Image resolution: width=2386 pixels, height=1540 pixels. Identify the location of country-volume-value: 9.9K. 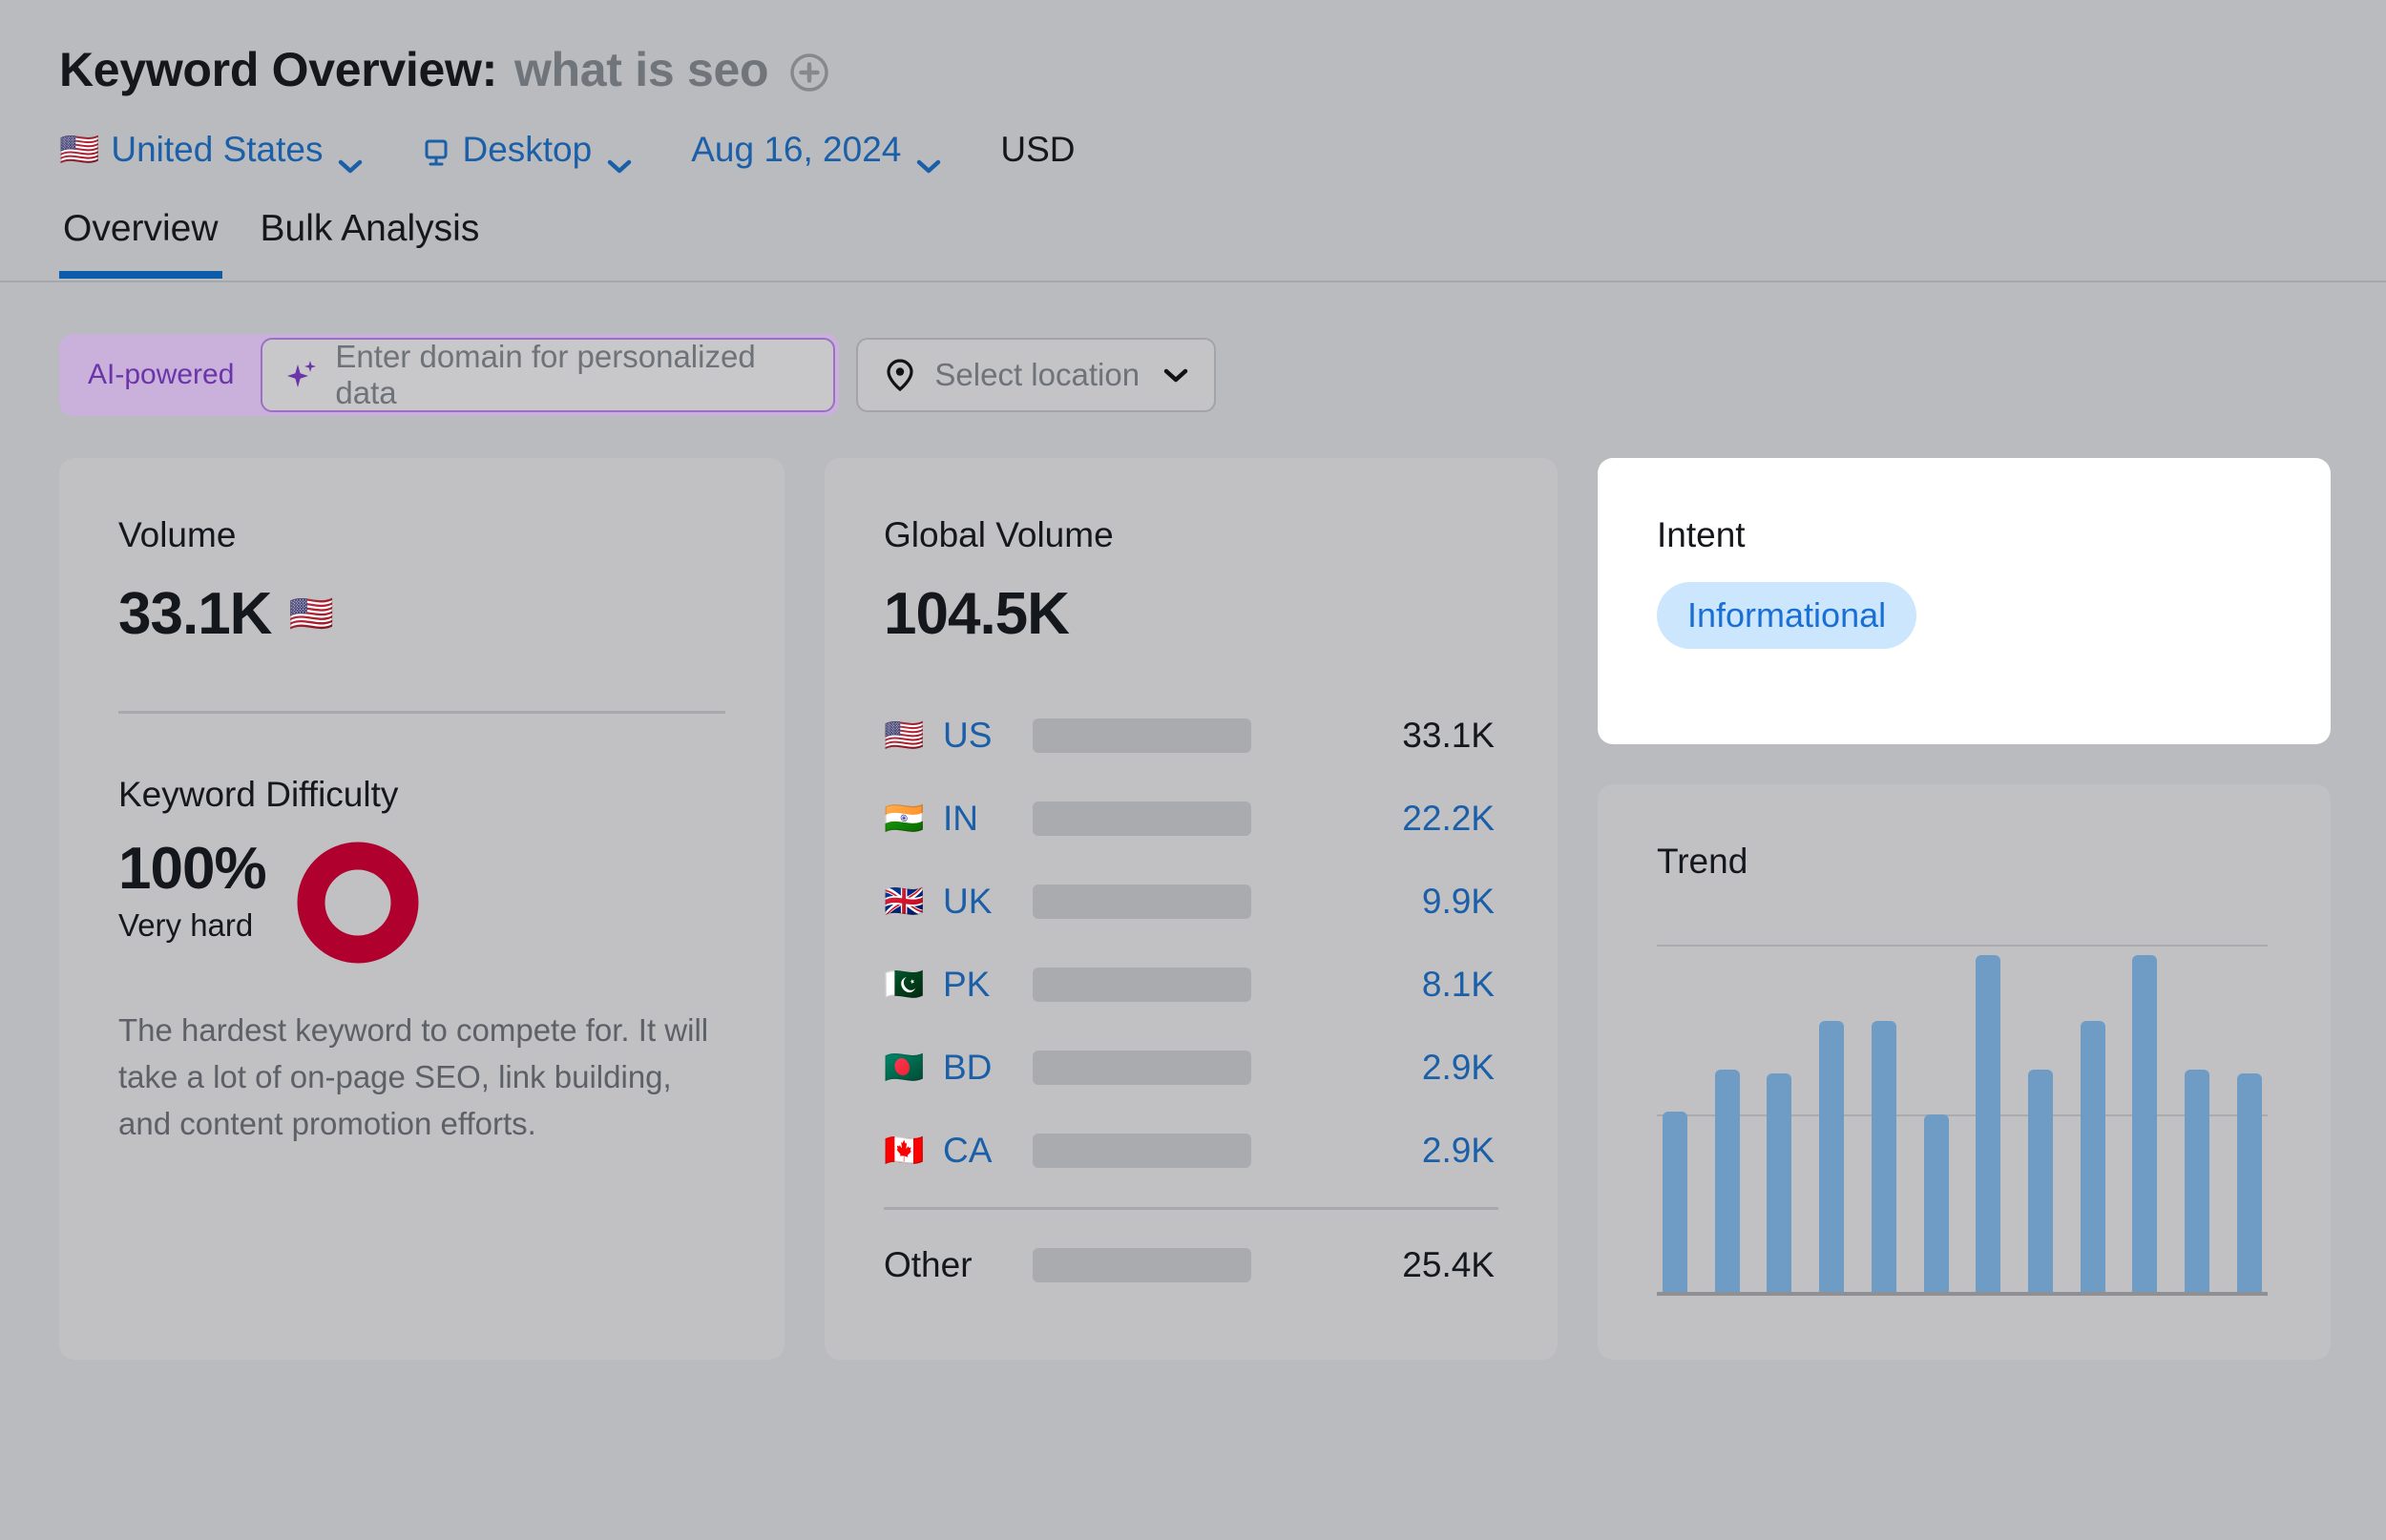
(1458, 901).